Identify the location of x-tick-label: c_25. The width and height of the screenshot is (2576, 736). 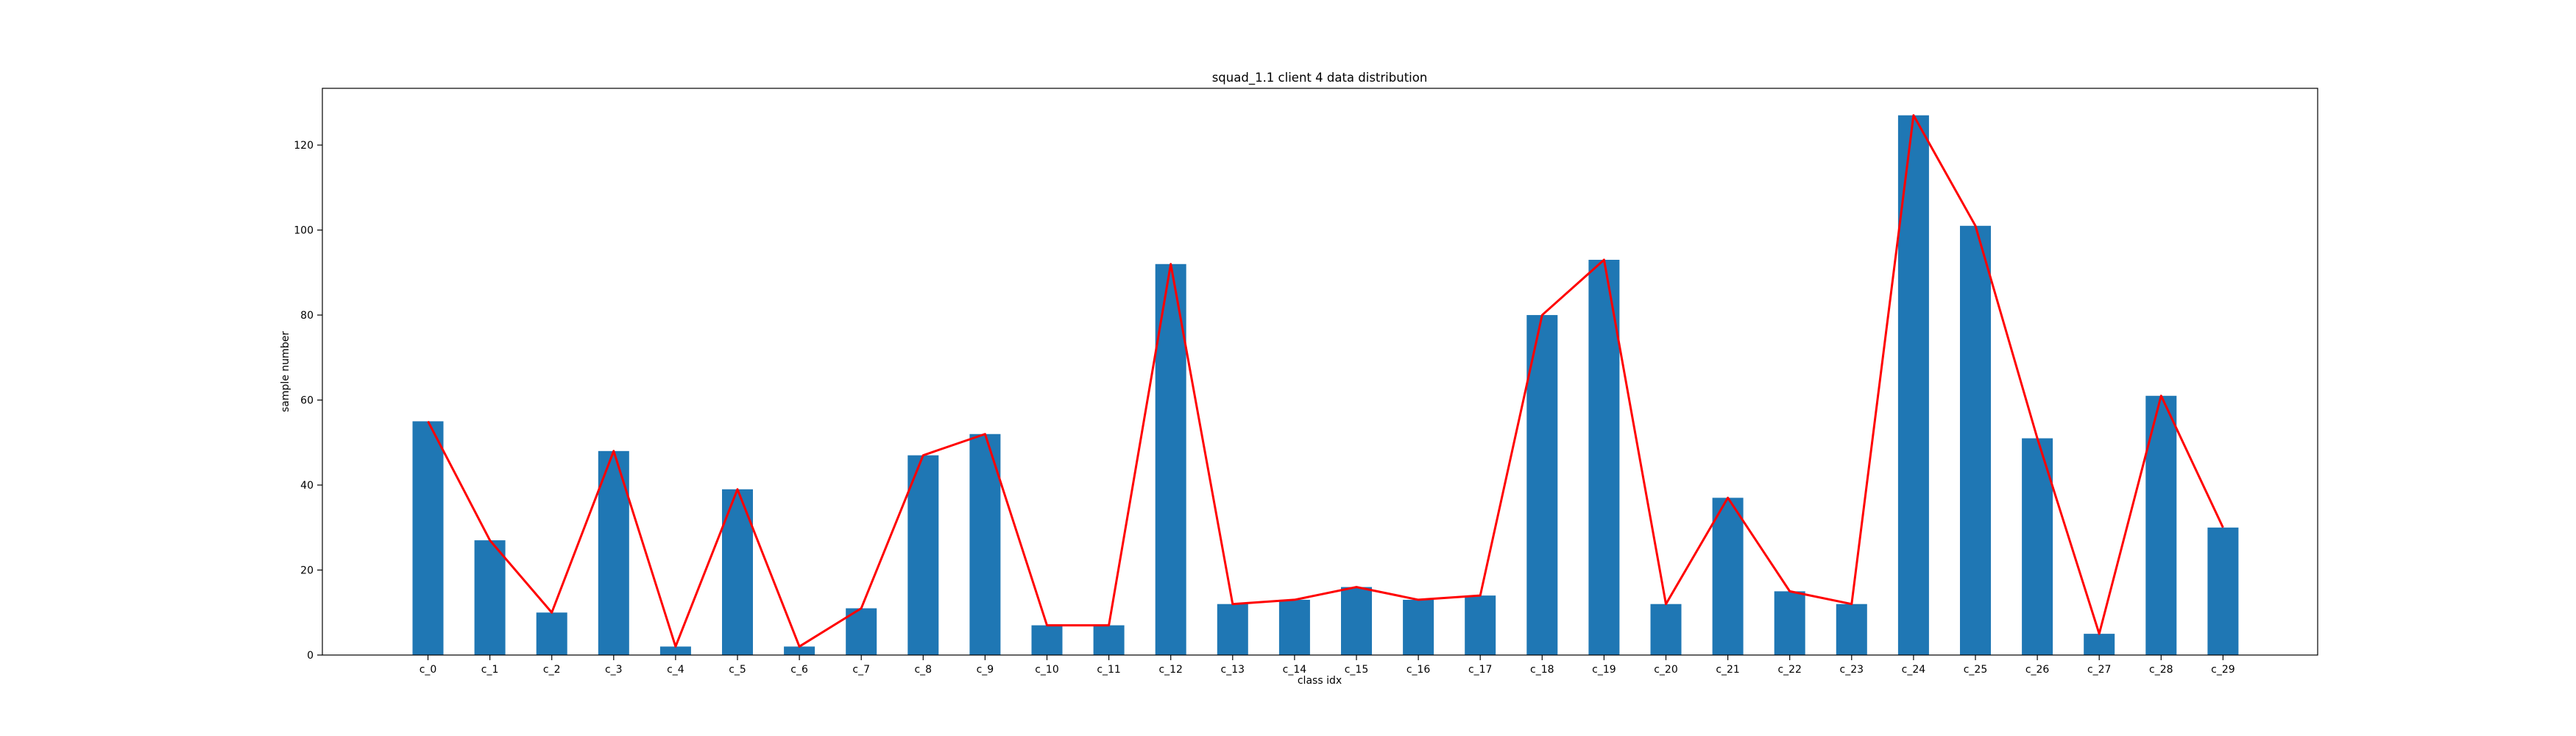
(1976, 670).